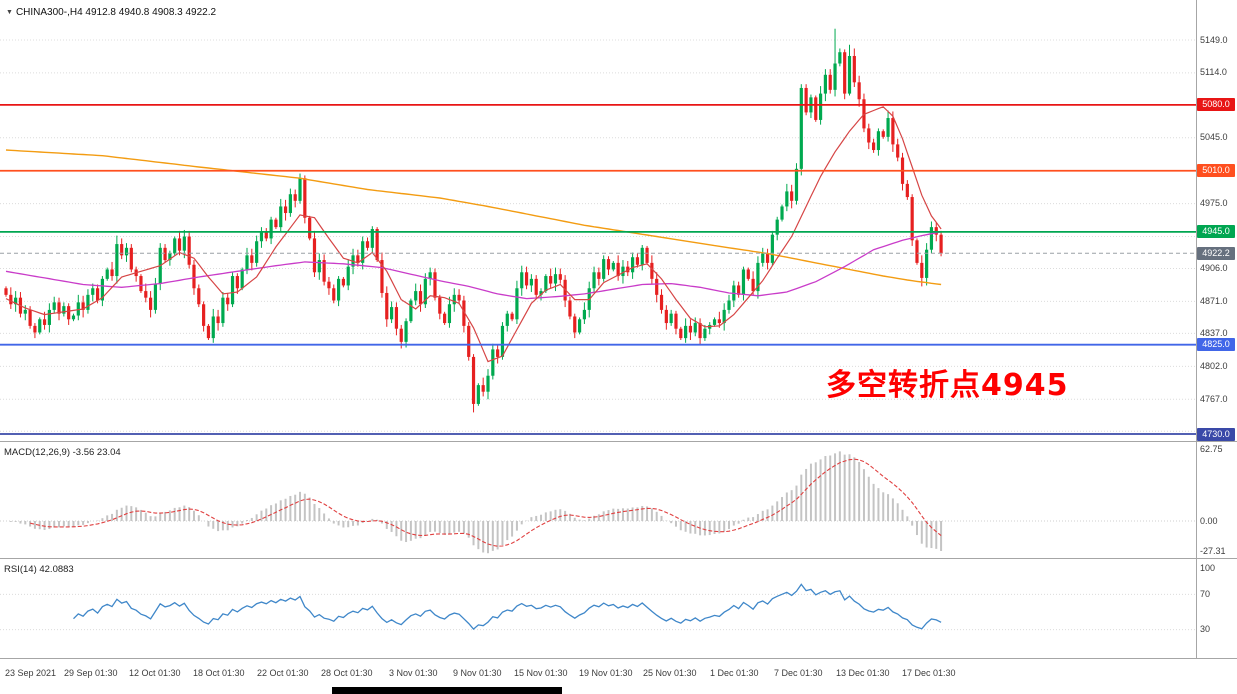 The width and height of the screenshot is (1237, 694). Describe the element at coordinates (1205, 629) in the screenshot. I see `rsi-tick-label: 30` at that location.